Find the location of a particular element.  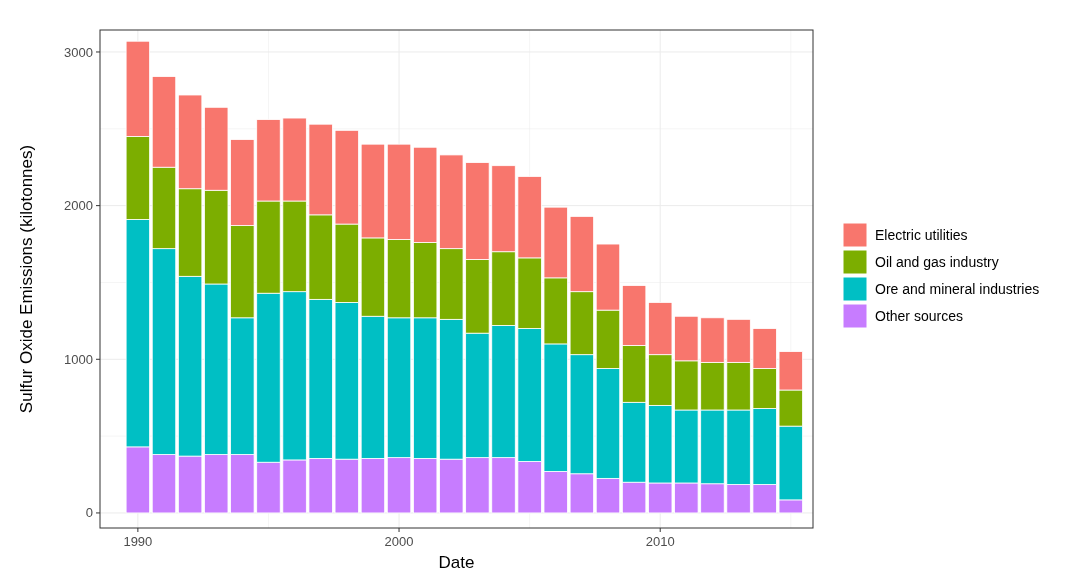

x-tick-label: 2000 is located at coordinates (399, 541).